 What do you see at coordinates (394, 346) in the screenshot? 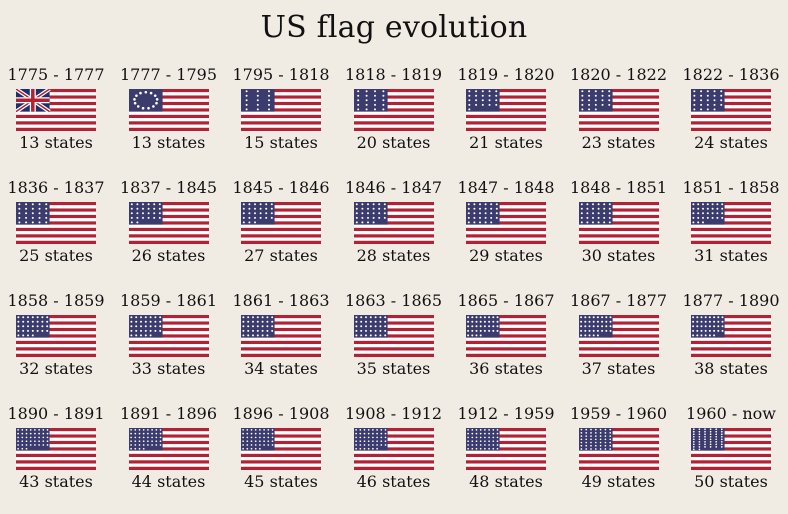
I see `flag-card: 1863 - 1865 35 states` at bounding box center [394, 346].